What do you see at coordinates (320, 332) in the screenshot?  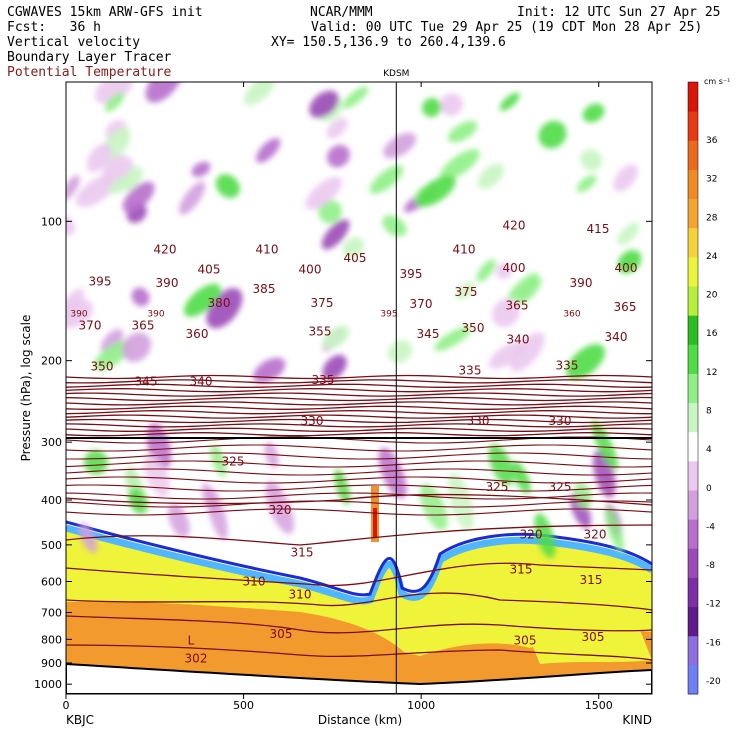 I see `theta-label: 355` at bounding box center [320, 332].